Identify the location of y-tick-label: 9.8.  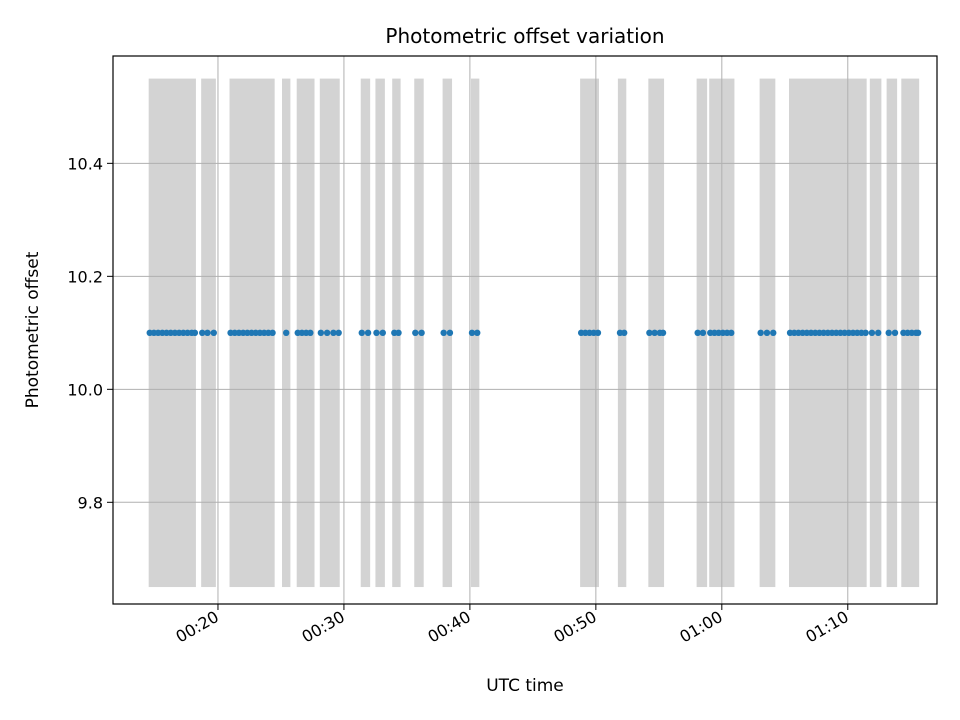
(90, 502).